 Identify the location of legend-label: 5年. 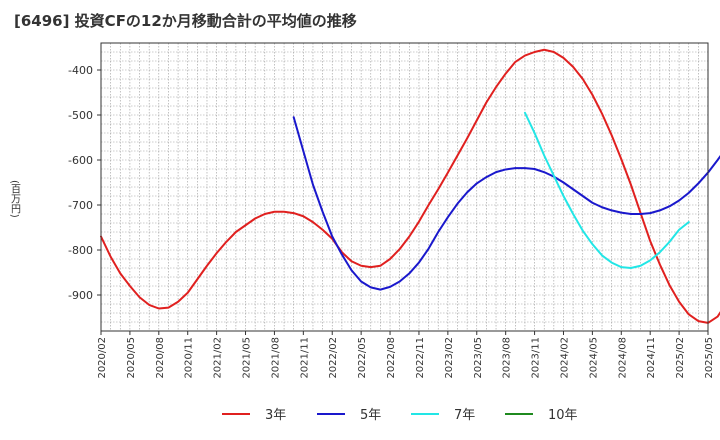
(370, 415).